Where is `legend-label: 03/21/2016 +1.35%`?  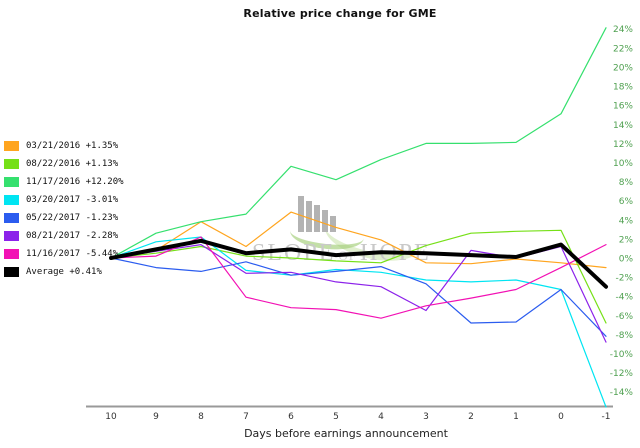 legend-label: 03/21/2016 +1.35% is located at coordinates (72, 146).